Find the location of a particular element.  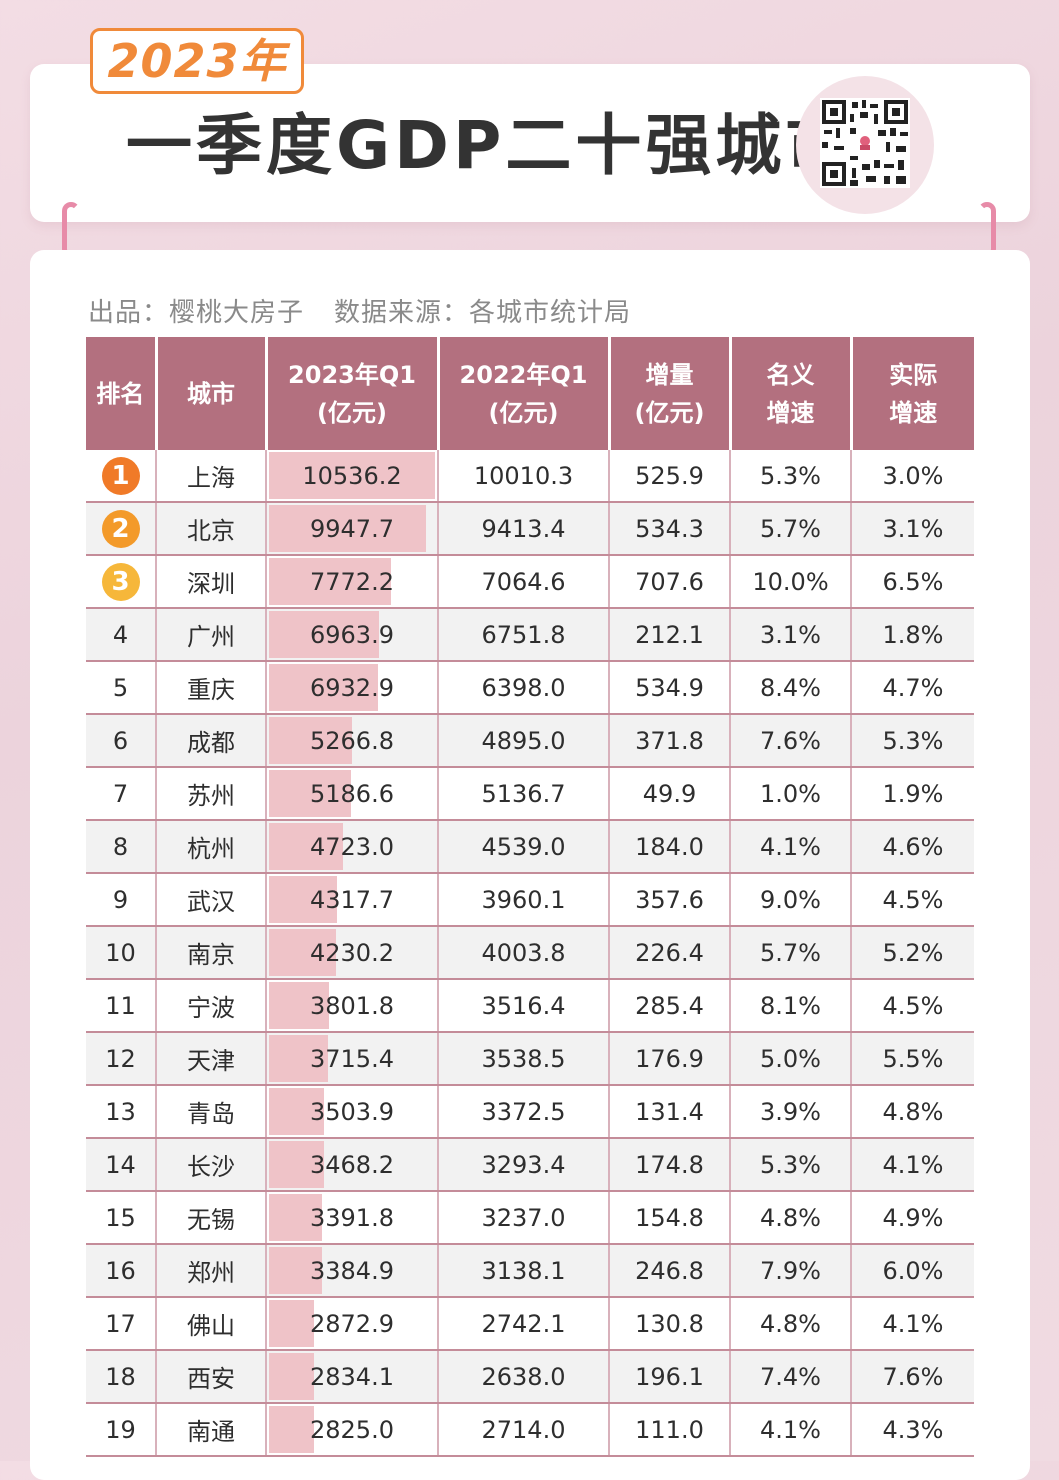

cell-increase: 184.0 is located at coordinates (670, 847).